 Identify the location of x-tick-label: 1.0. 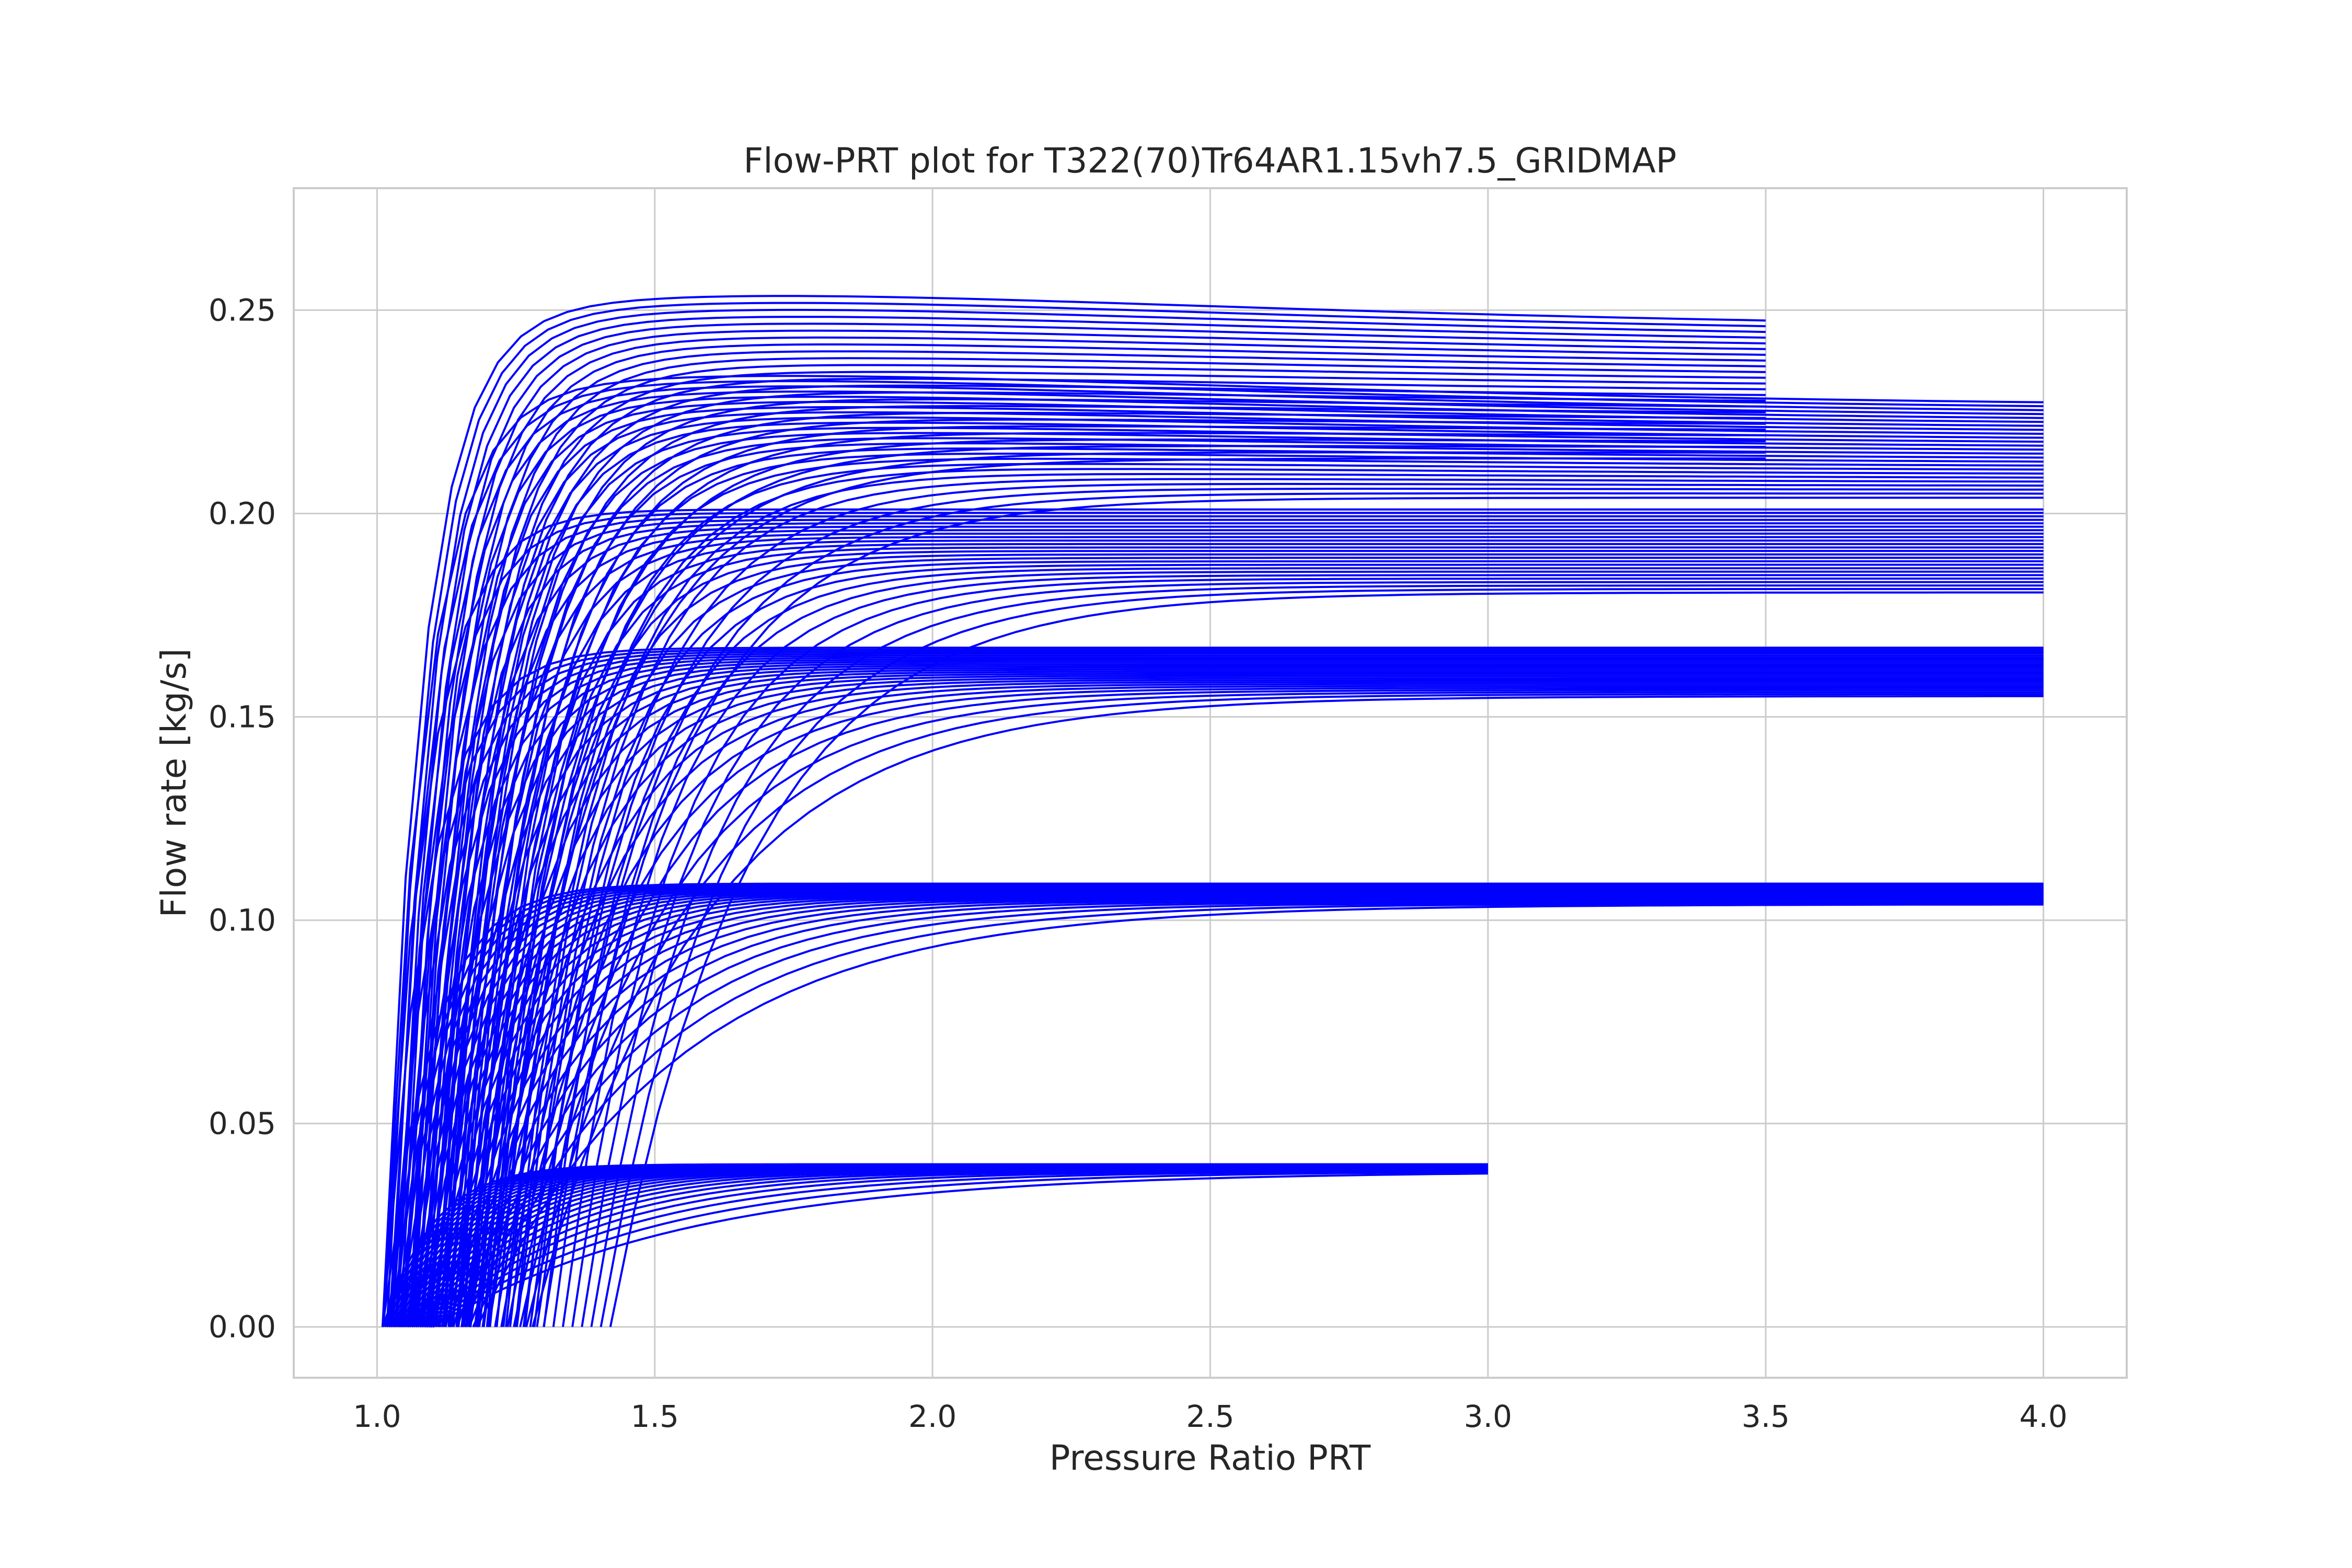
(377, 1416).